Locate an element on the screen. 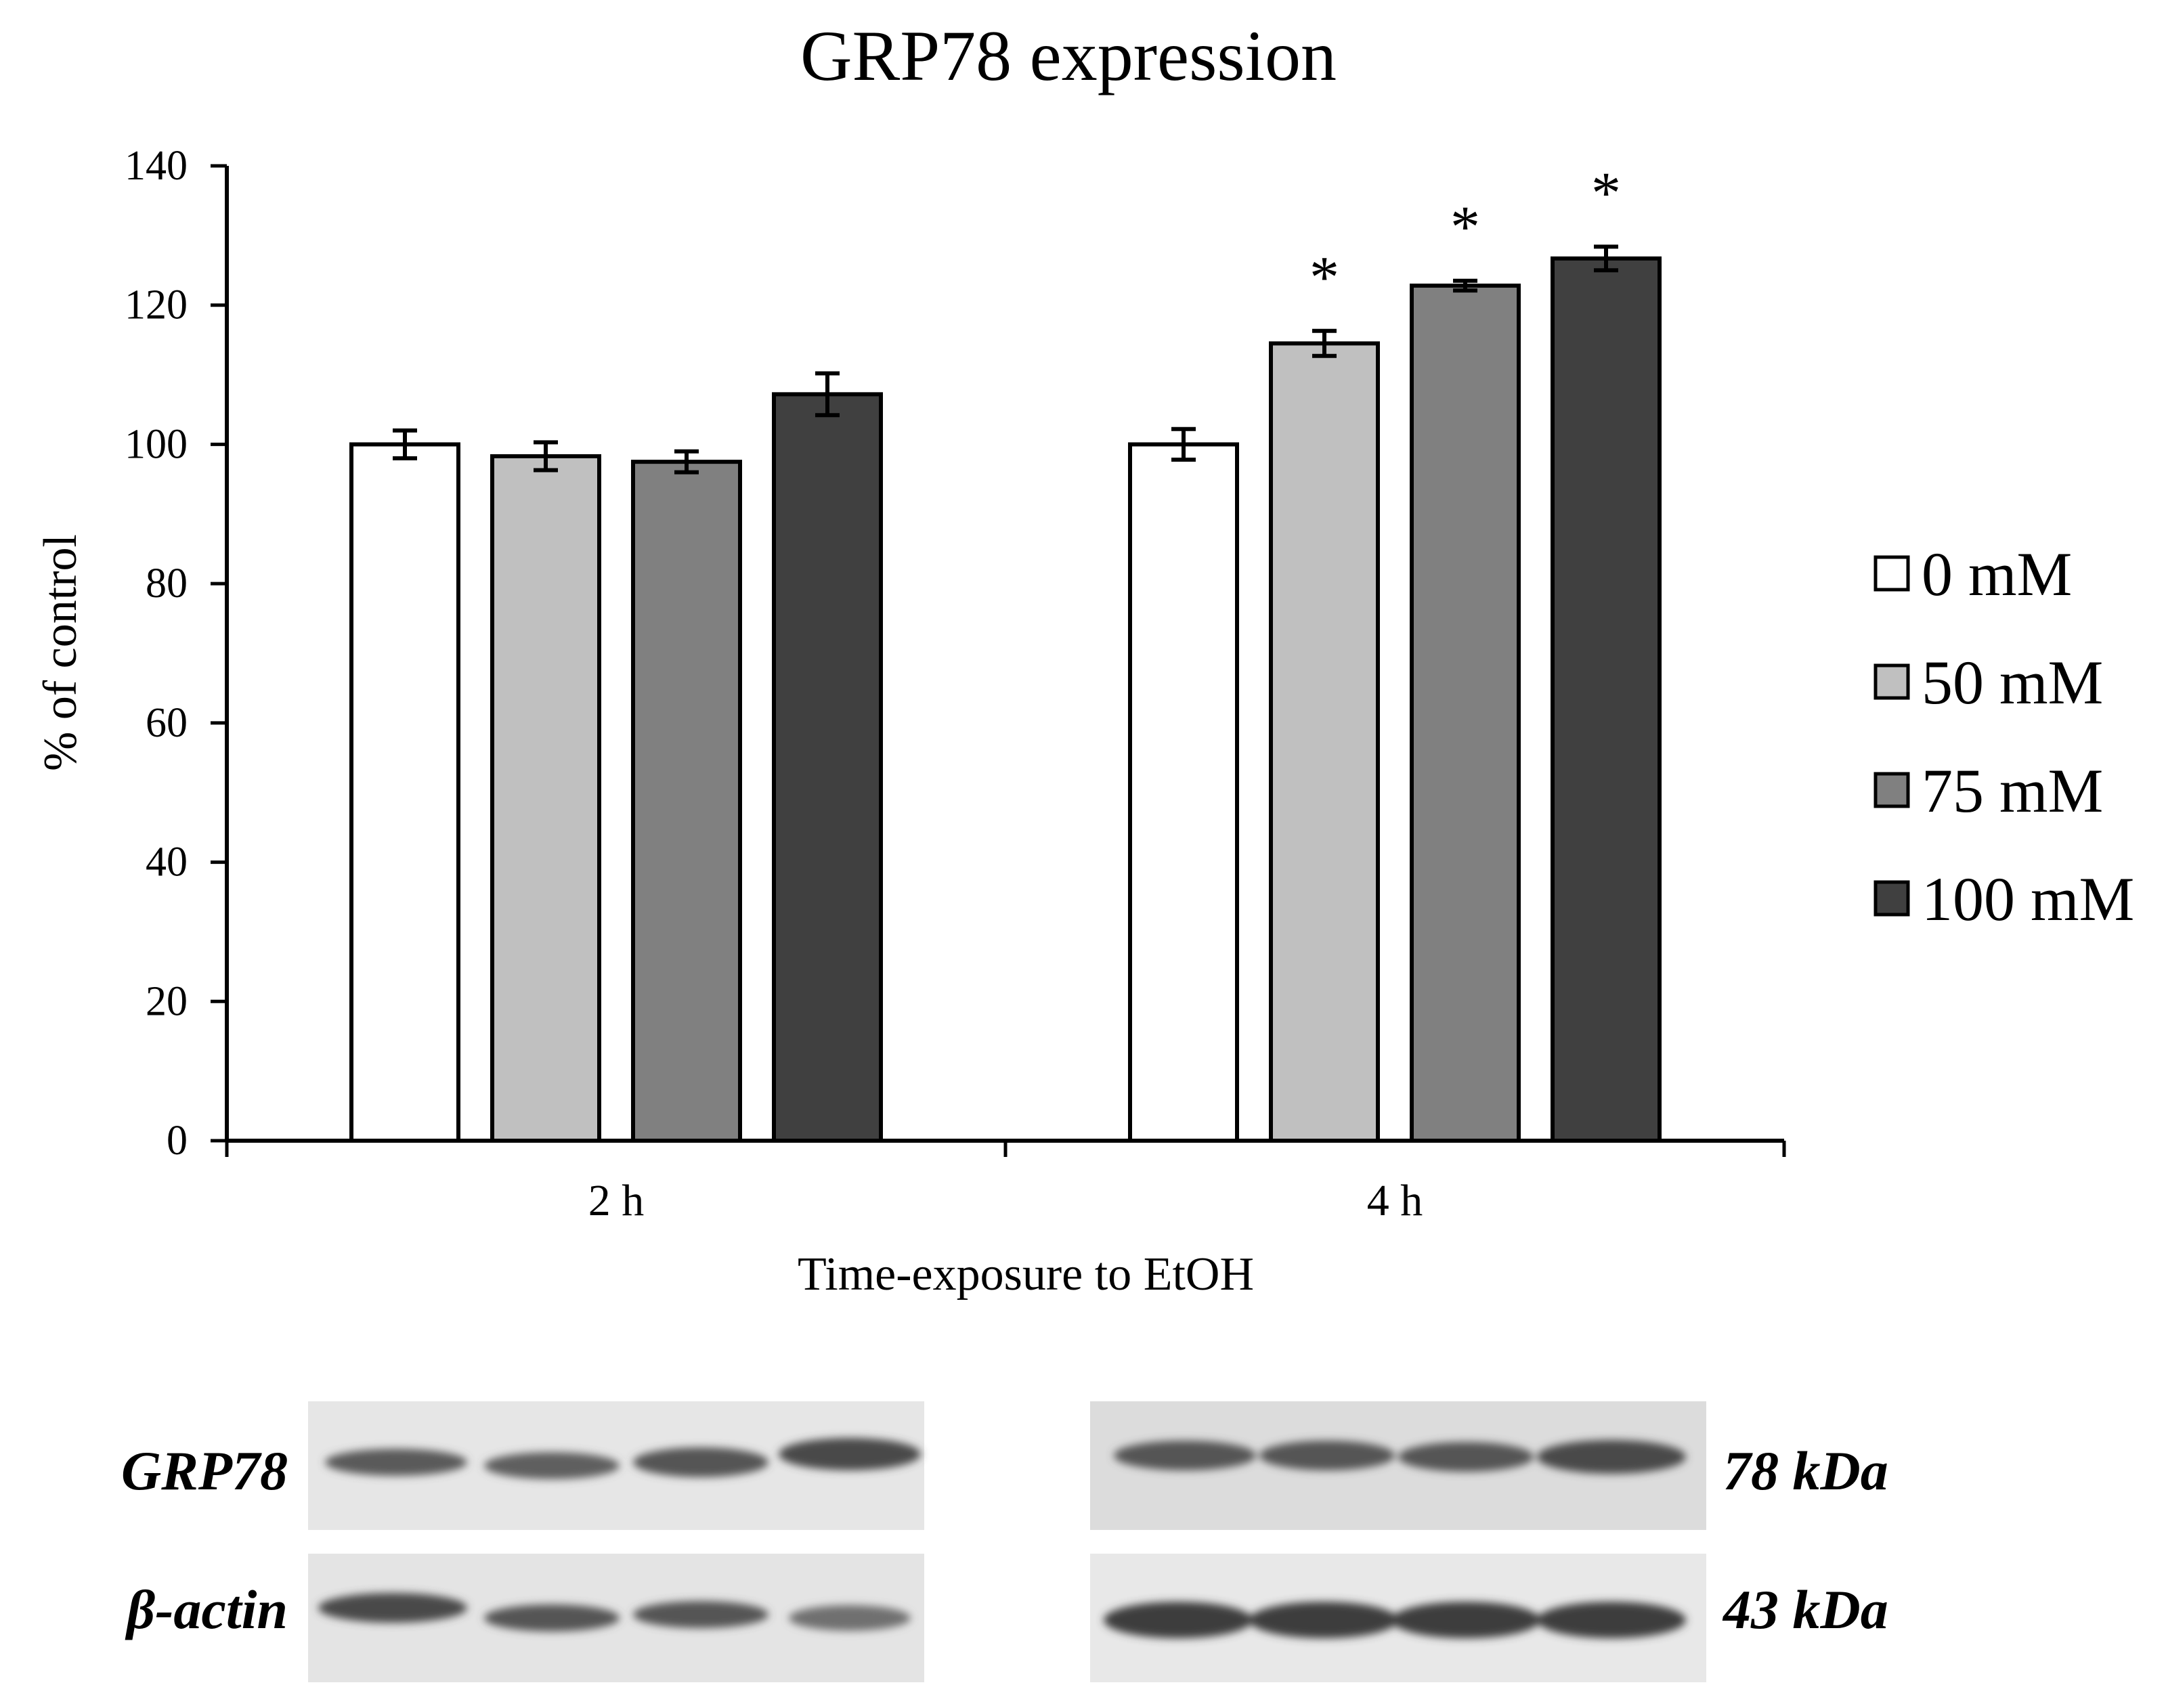 This screenshot has height=1708, width=2166. legend-label: 50 mM is located at coordinates (2013, 682).